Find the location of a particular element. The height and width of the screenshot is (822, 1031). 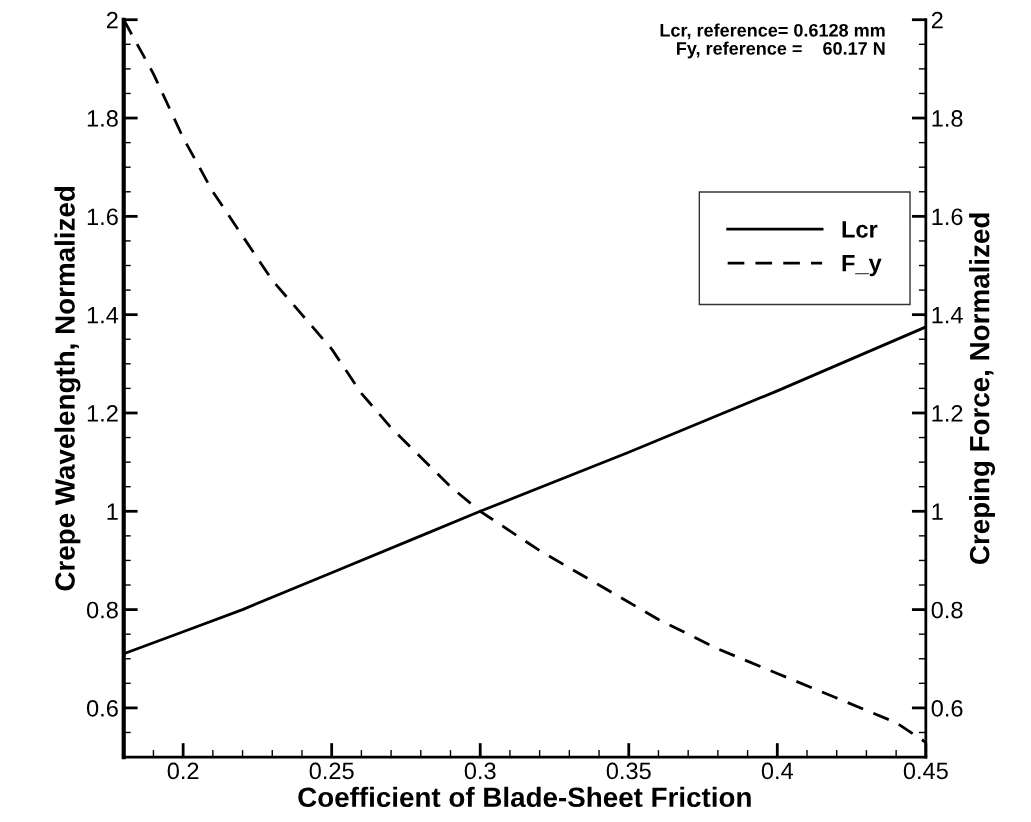

y-tick-label: 0.8 is located at coordinates (102, 610).